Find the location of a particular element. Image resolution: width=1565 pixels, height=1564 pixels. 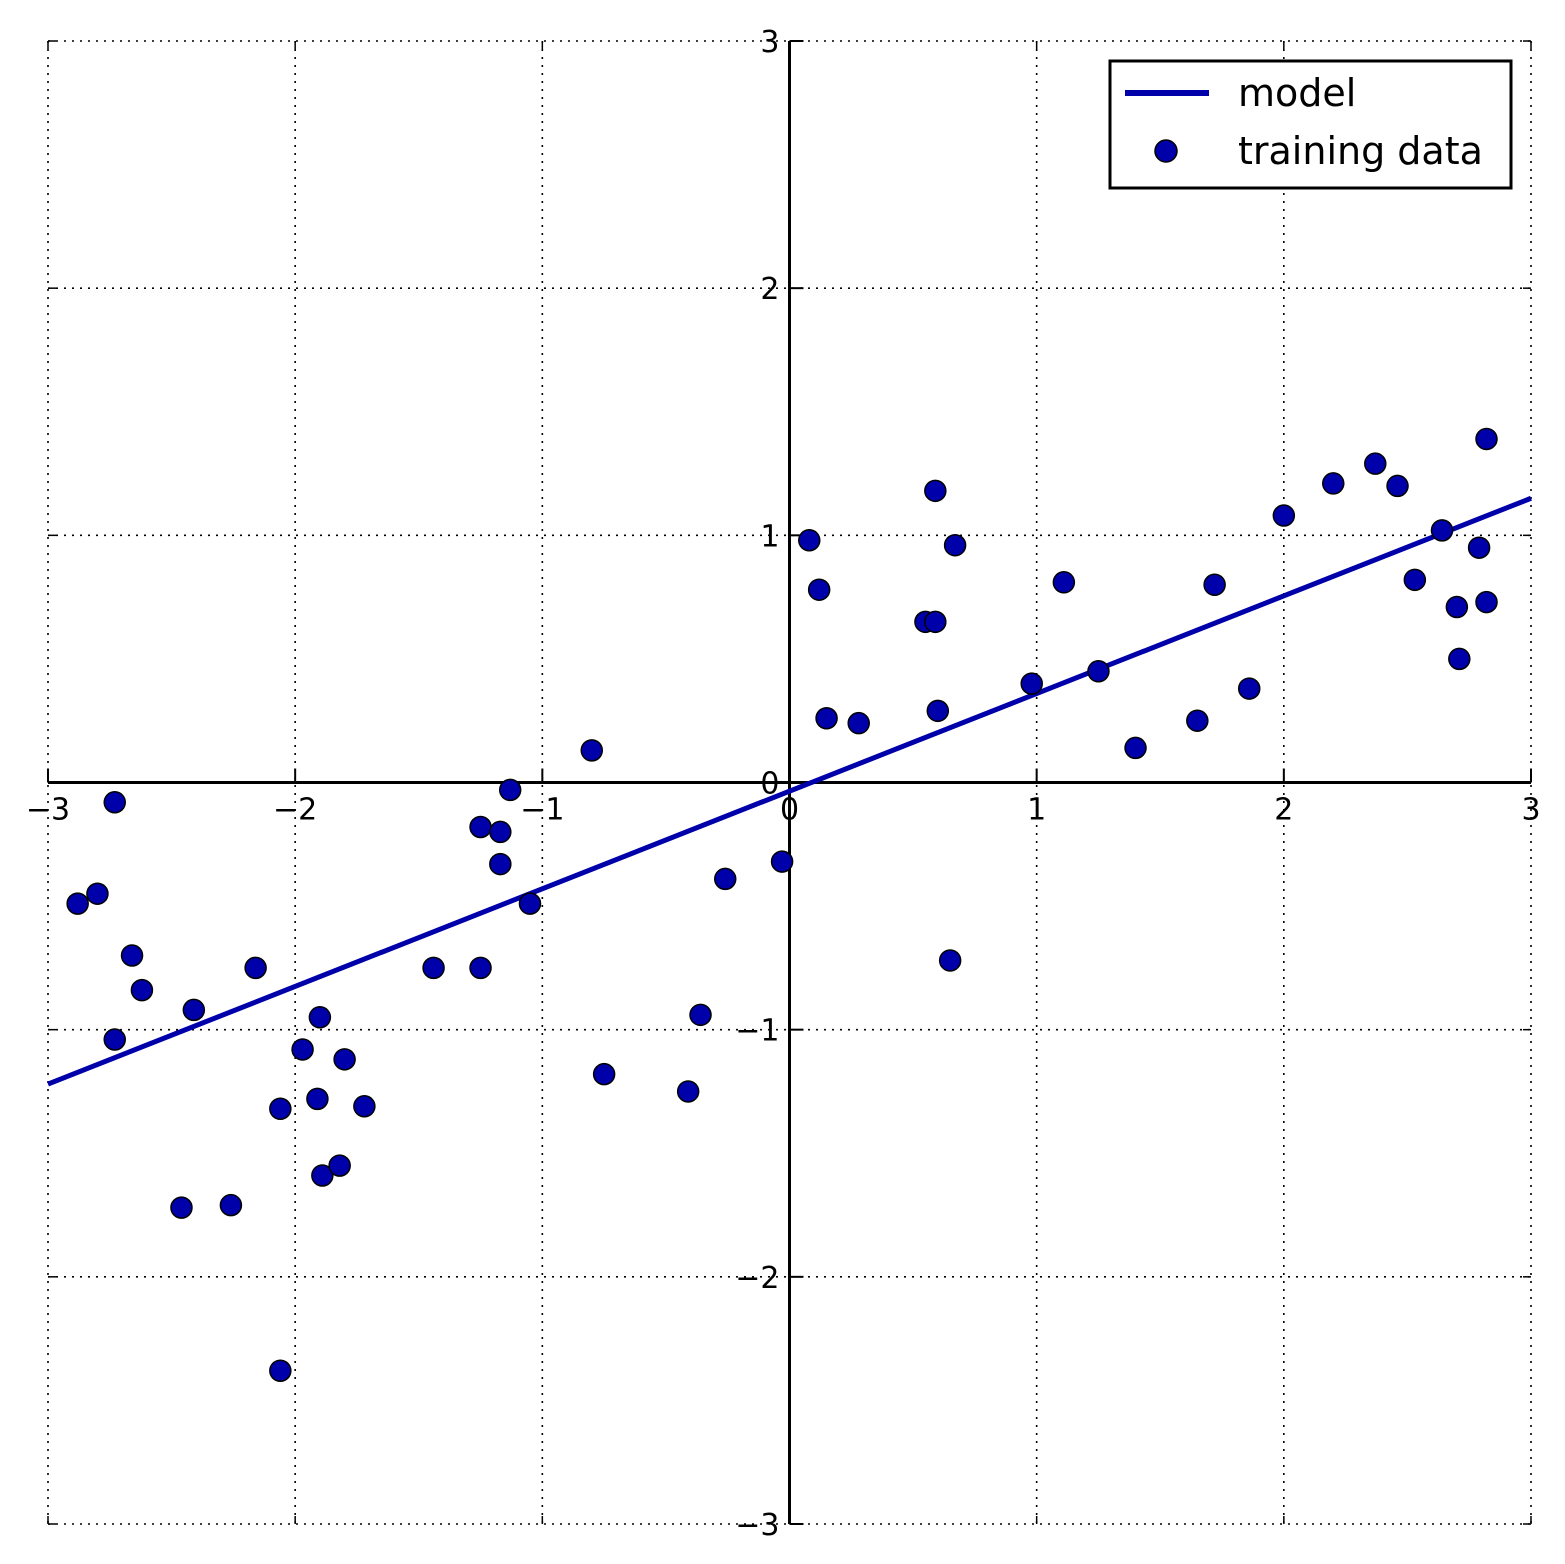

legend: model training data is located at coordinates (1310, 124).